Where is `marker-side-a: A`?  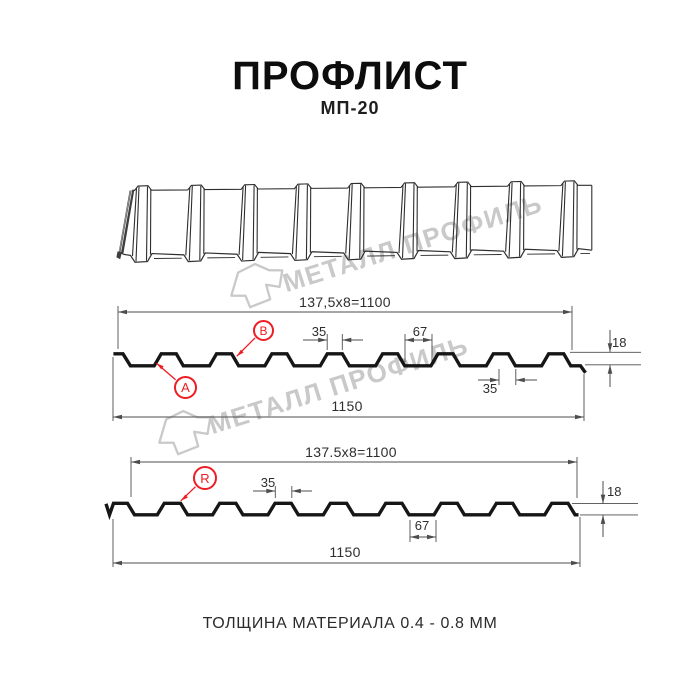
marker-side-a: A is located at coordinates (185, 387).